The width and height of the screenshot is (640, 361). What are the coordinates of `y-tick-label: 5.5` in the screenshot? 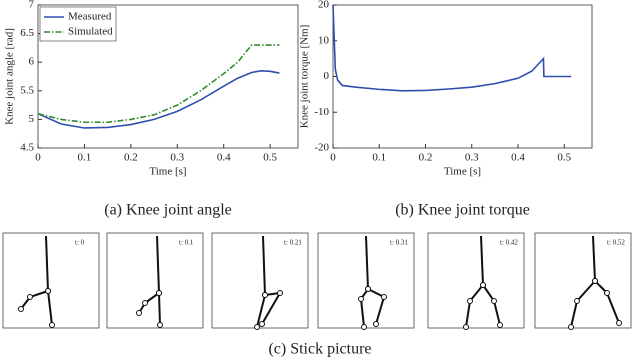 It's located at (27, 90).